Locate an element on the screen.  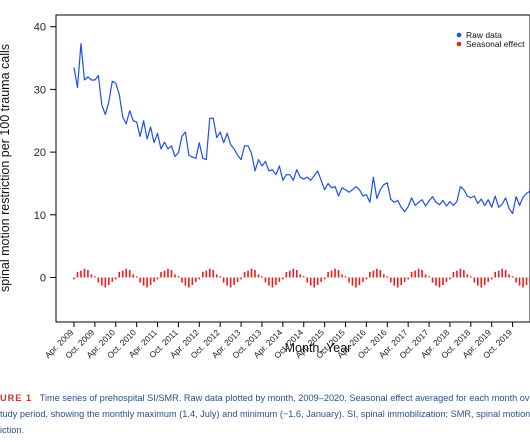
legend-marker-seasonal is located at coordinates (459, 44).